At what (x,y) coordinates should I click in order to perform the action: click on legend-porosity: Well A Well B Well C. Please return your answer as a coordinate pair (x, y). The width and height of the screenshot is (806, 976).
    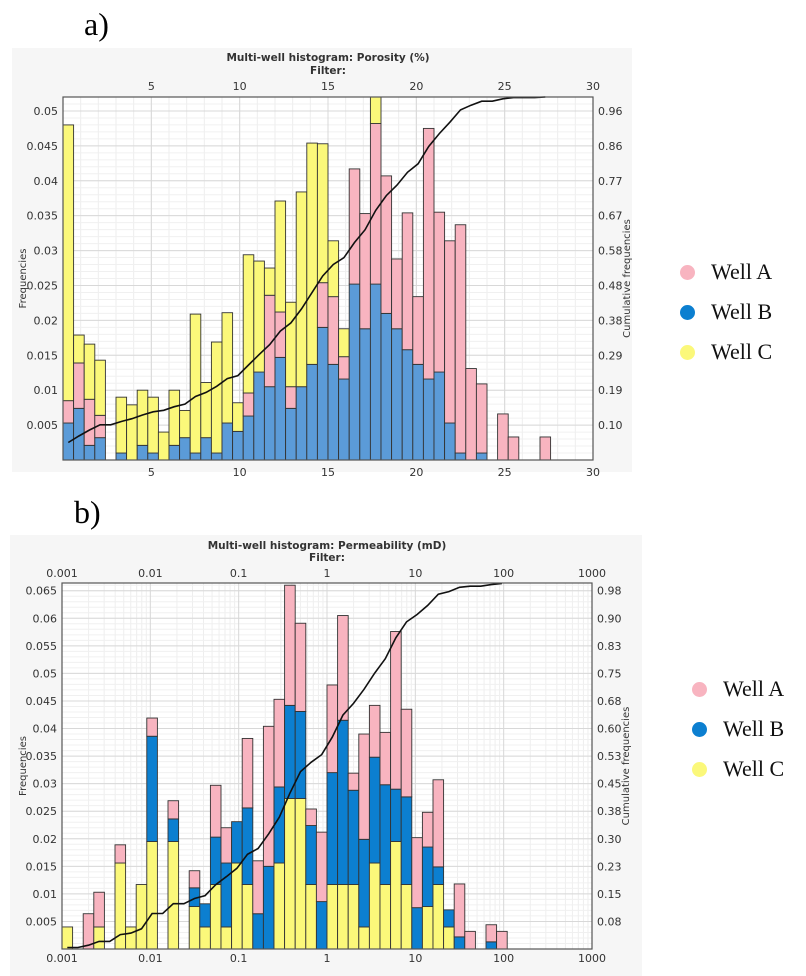
    Looking at the image, I should click on (726, 312).